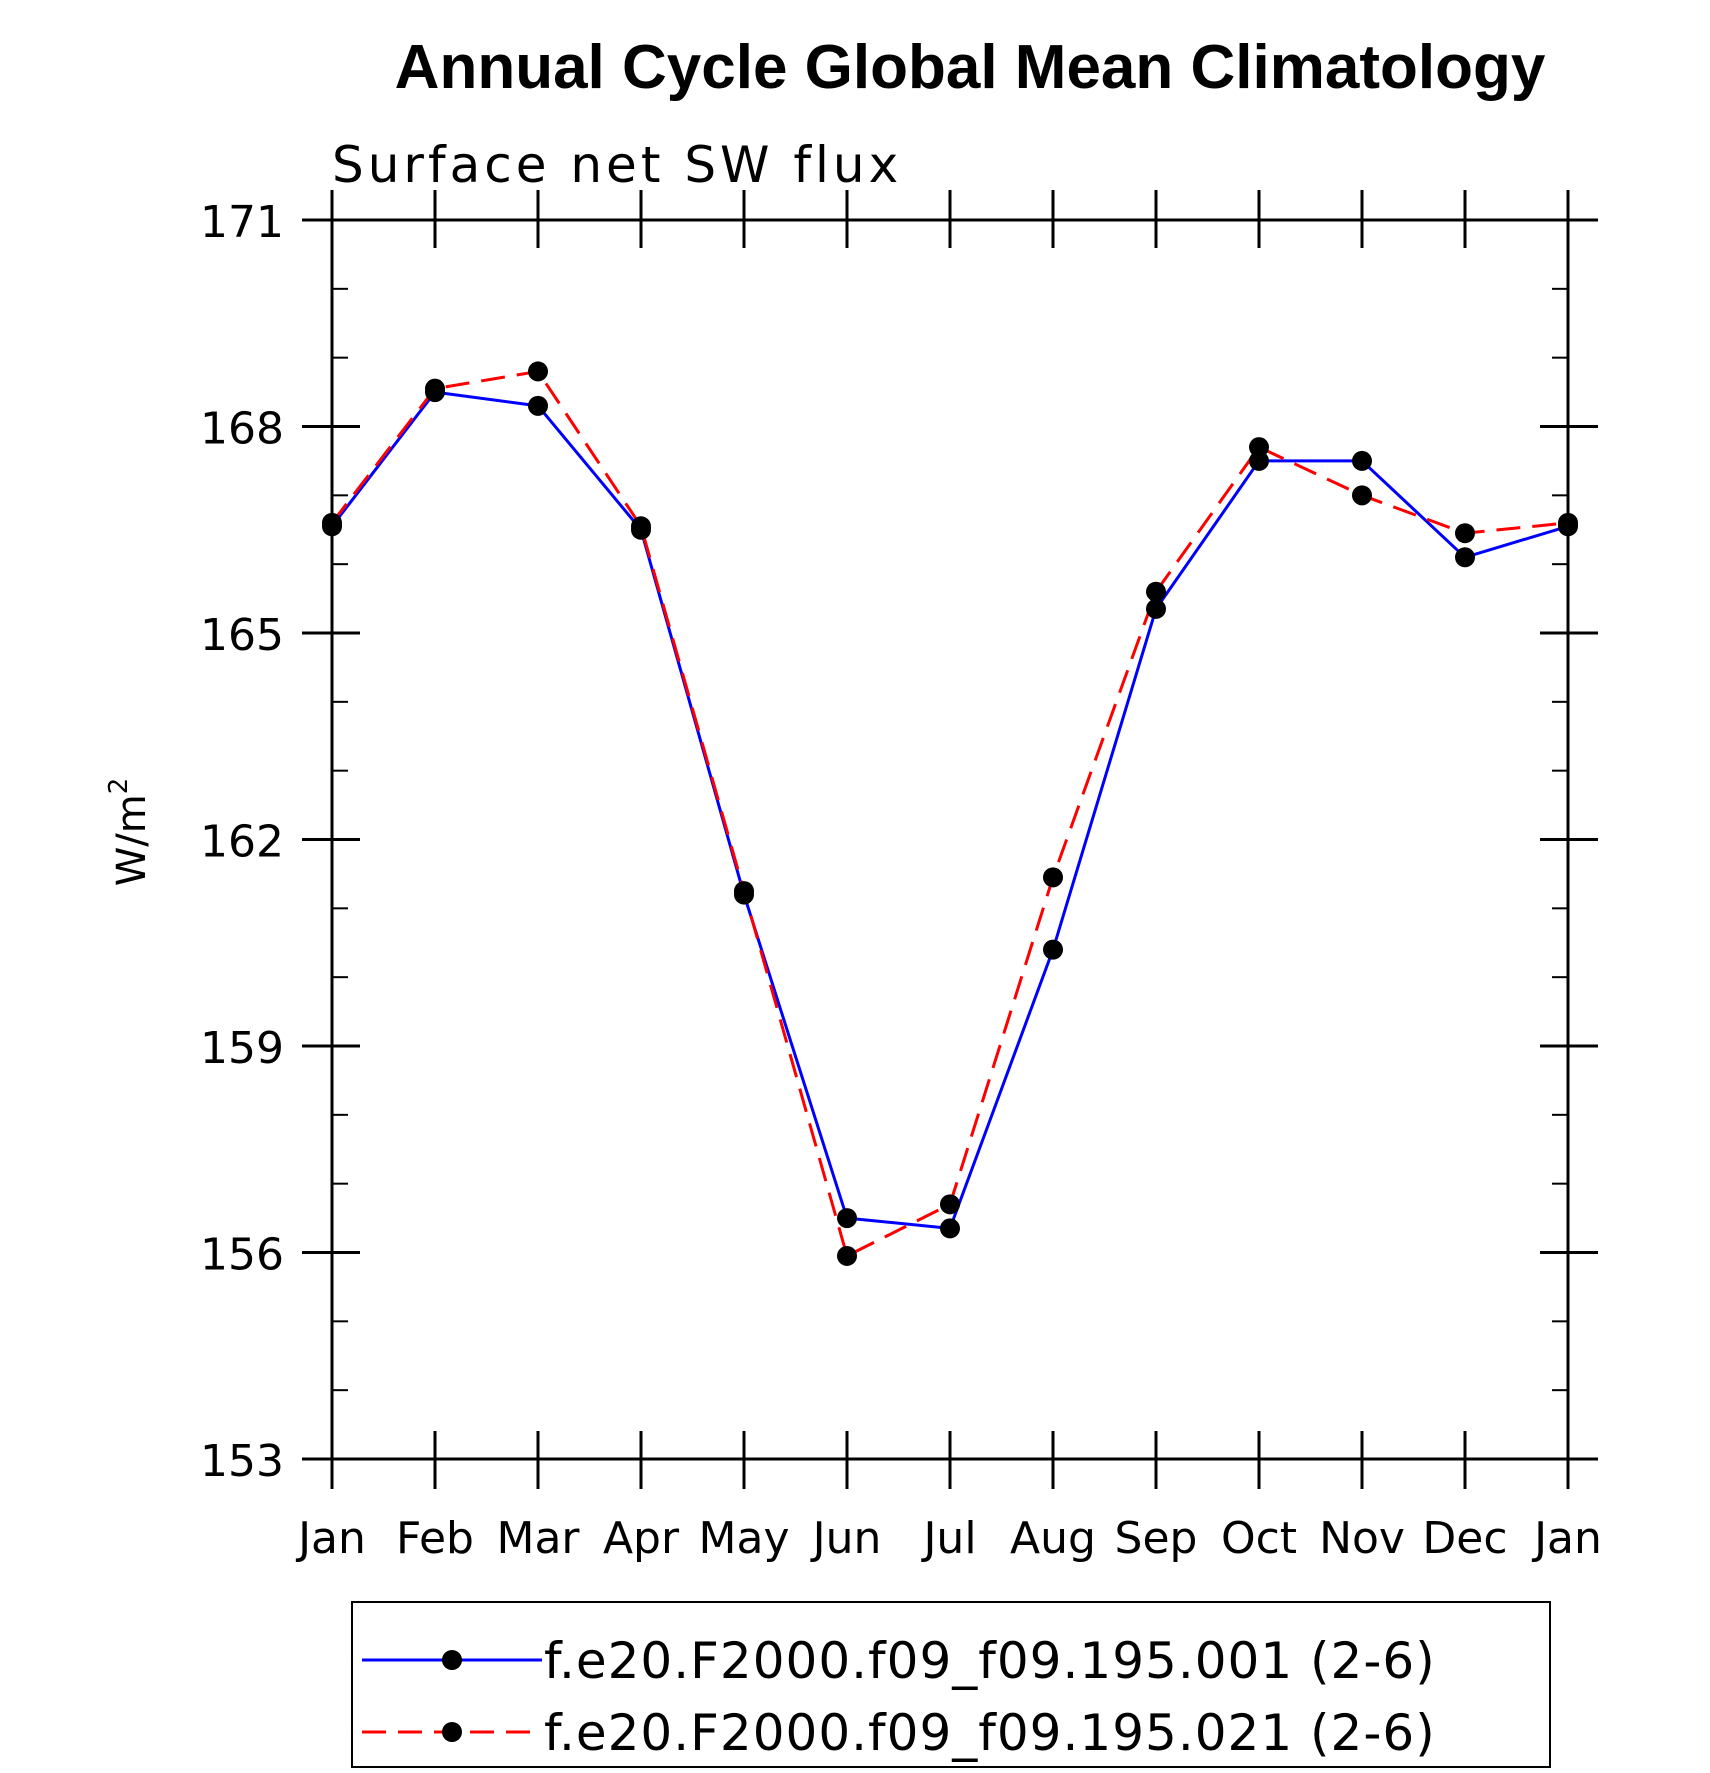 This screenshot has width=1710, height=1773. I want to click on legend-box, so click(951, 1684).